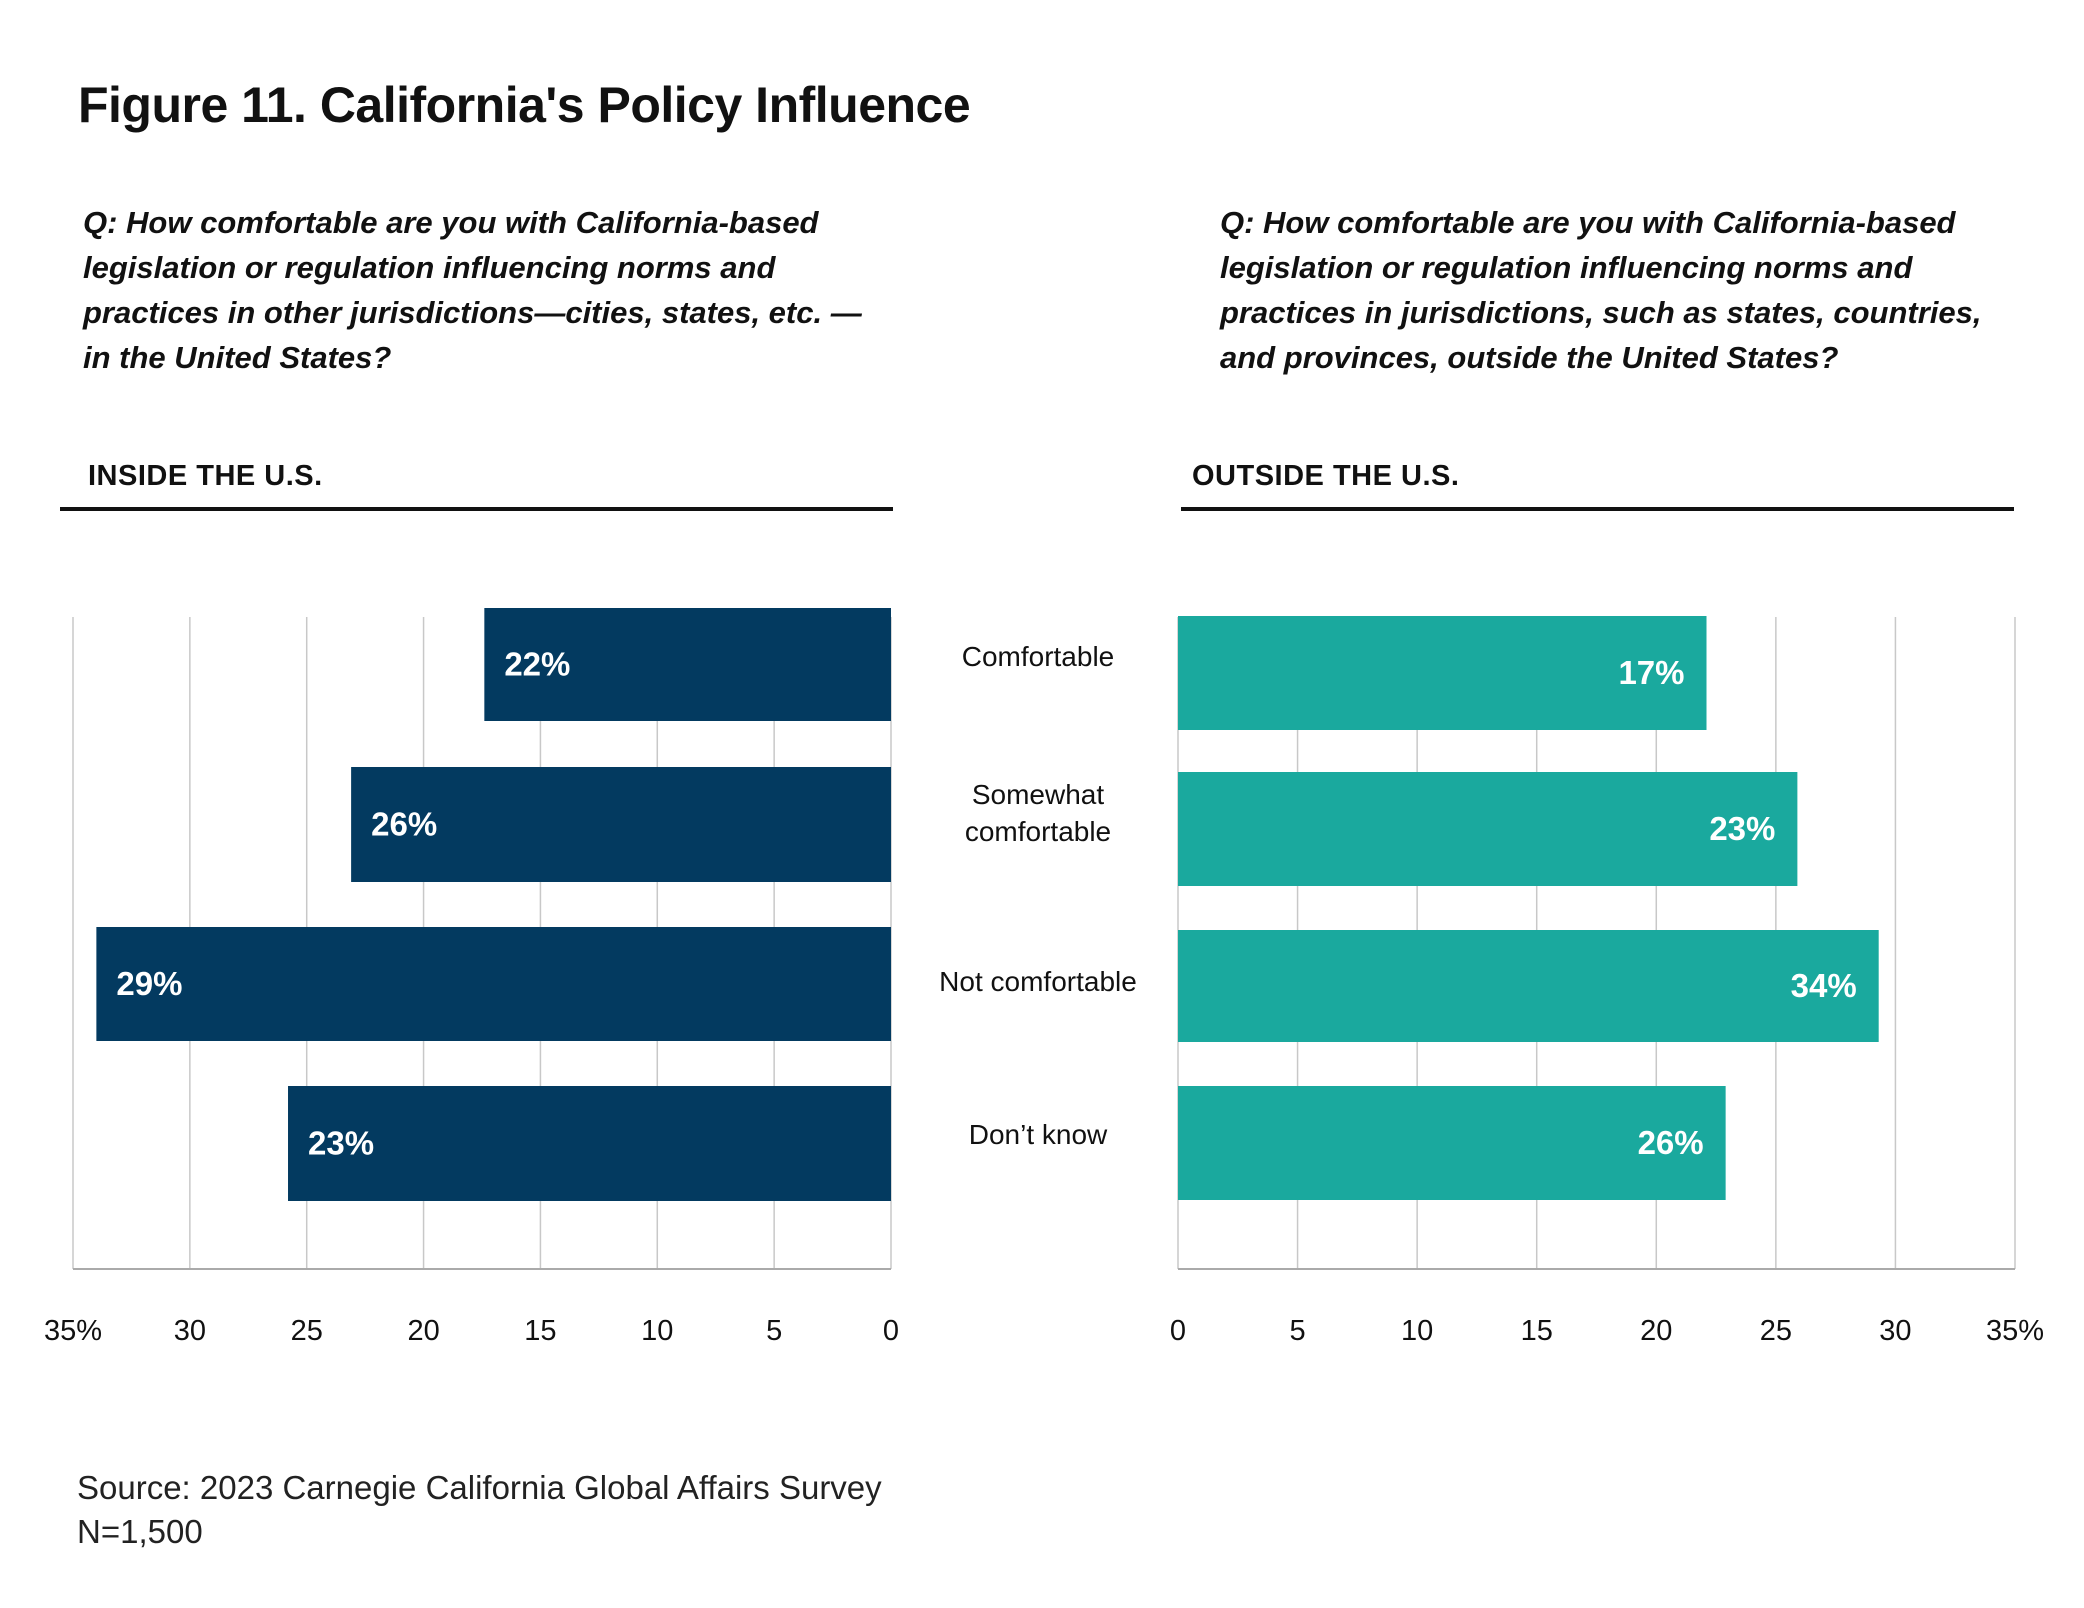 The image size is (2084, 1608). What do you see at coordinates (140, 1531) in the screenshot?
I see `sample-size: N=1,500` at bounding box center [140, 1531].